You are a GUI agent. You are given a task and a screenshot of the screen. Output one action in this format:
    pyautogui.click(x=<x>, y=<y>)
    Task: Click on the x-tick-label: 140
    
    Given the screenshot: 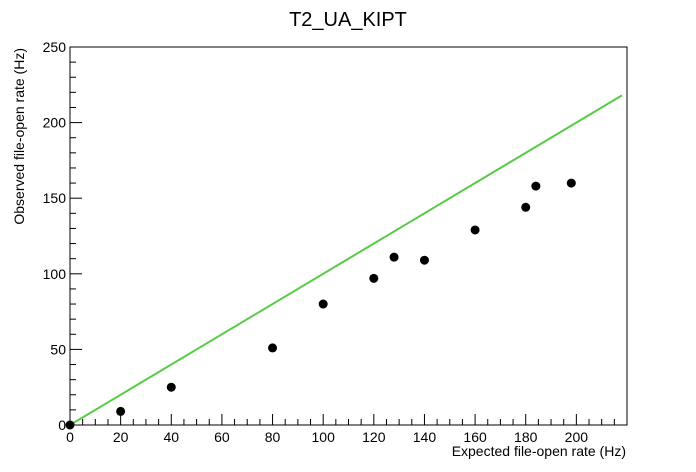 What is the action you would take?
    pyautogui.click(x=425, y=437)
    